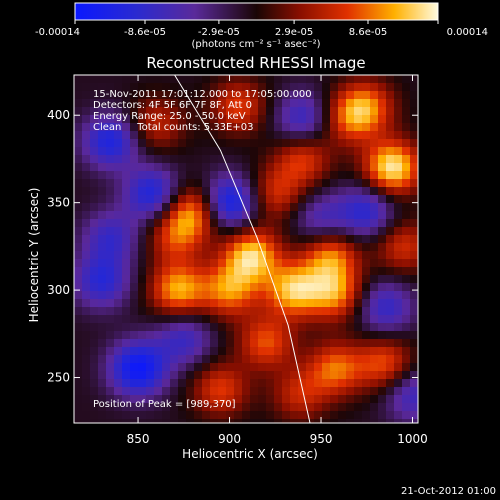 This screenshot has width=500, height=500. Describe the element at coordinates (173, 127) in the screenshot. I see `info-total-counts: Clean Total counts: 5.33E+03` at that location.